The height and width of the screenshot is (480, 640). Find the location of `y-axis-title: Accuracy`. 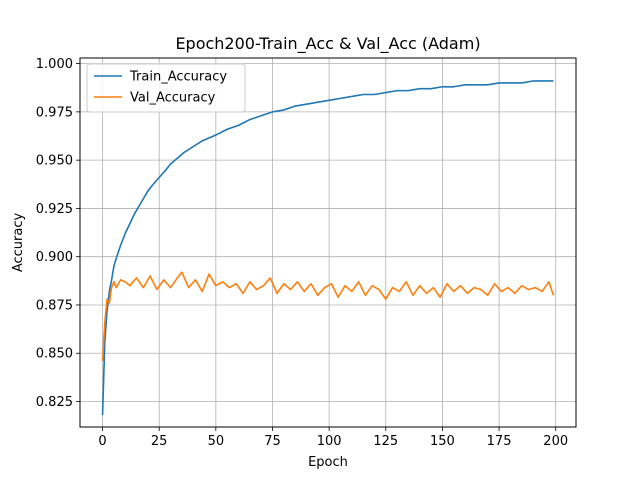

y-axis-title: Accuracy is located at coordinates (18, 243).